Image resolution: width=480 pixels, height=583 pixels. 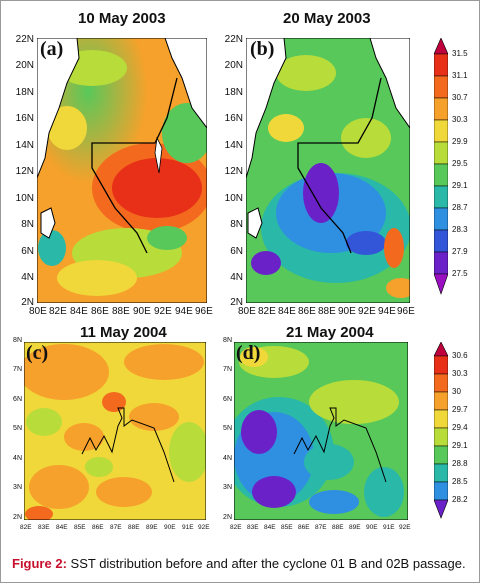 I want to click on colorbar-bottom-label: 30.3, so click(x=460, y=373).